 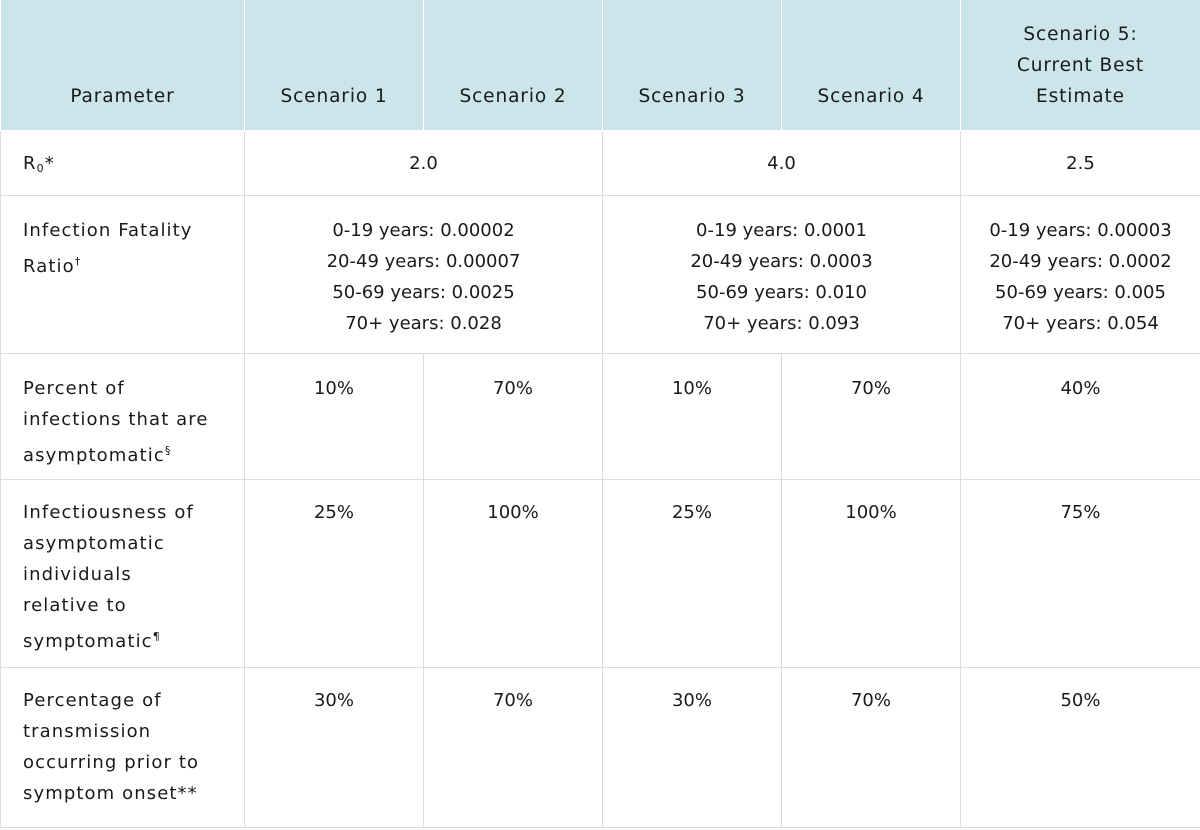 I want to click on asym-scenario-3: 10%, so click(x=692, y=416).